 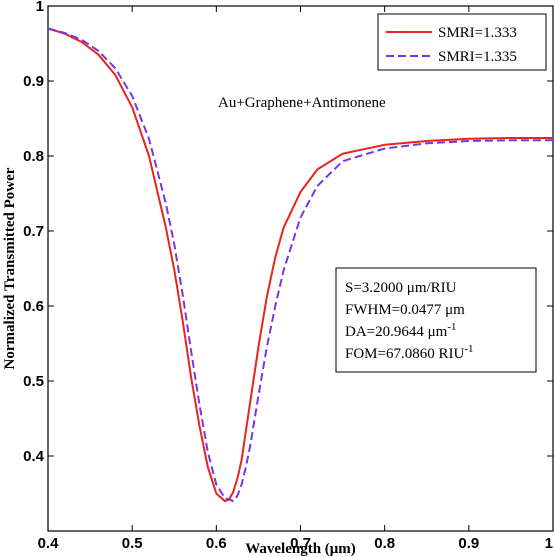 What do you see at coordinates (33, 306) in the screenshot?
I see `y-tick-label: 0.6` at bounding box center [33, 306].